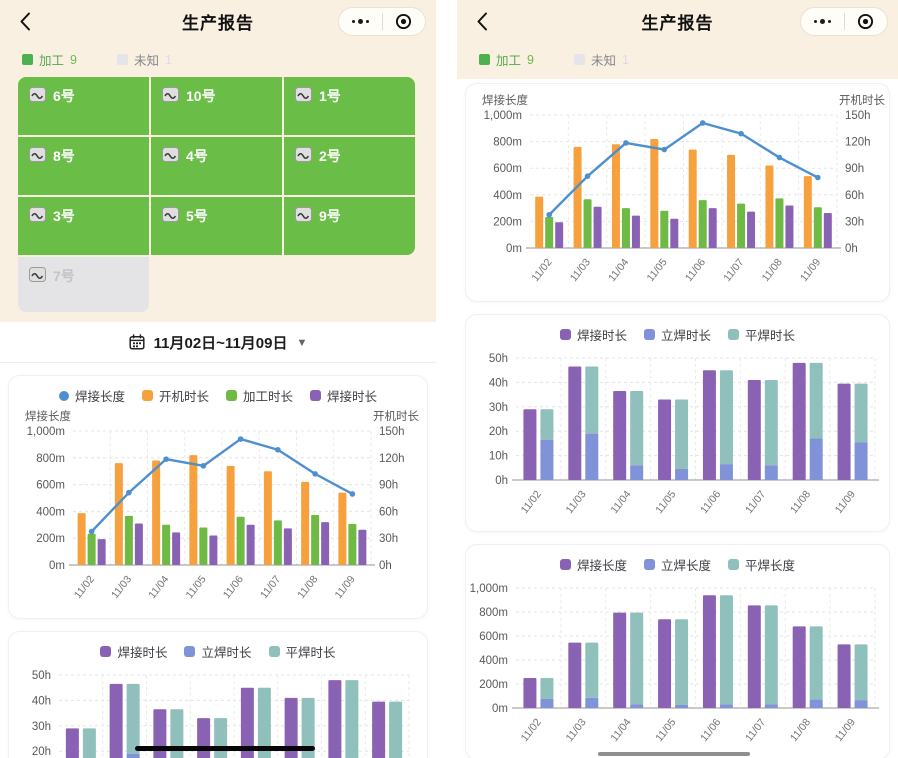 Image resolution: width=898 pixels, height=758 pixels. Describe the element at coordinates (197, 156) in the screenshot. I see `machine-label: 4号` at that location.